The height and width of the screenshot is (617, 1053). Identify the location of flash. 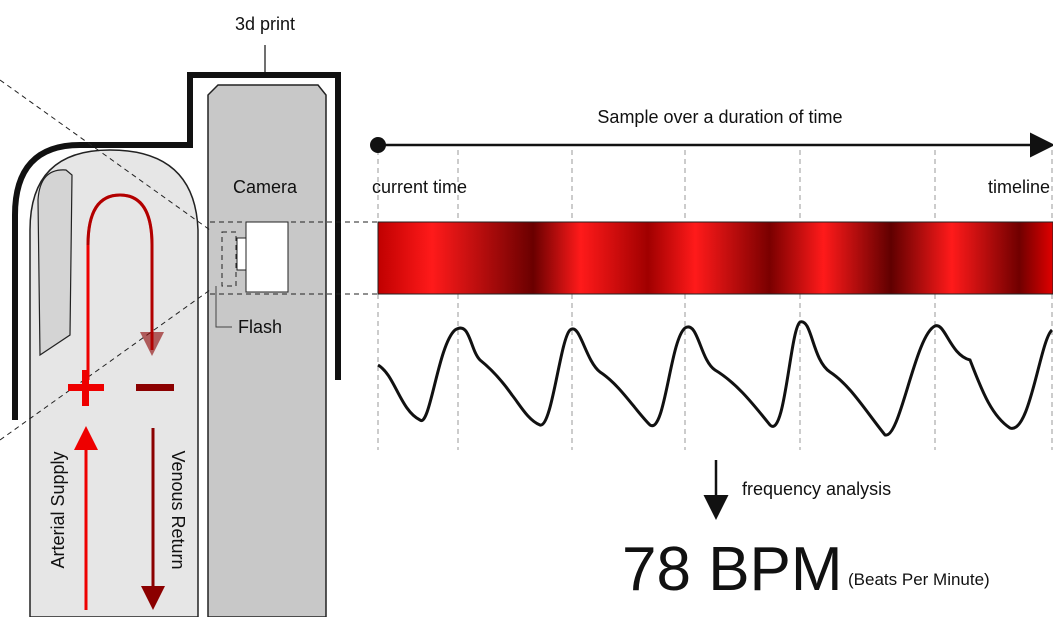
(229, 259).